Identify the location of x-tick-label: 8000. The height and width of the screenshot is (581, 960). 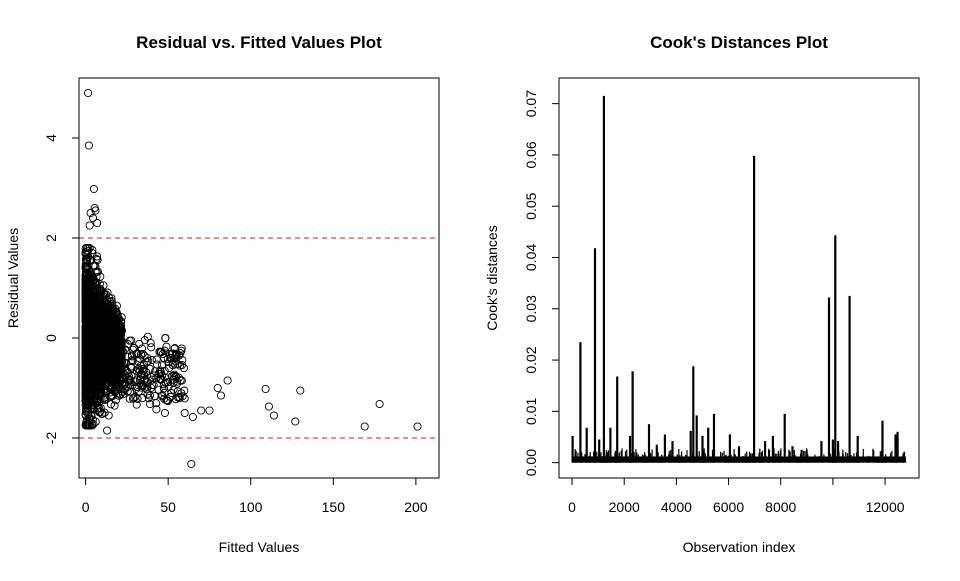
(780, 507).